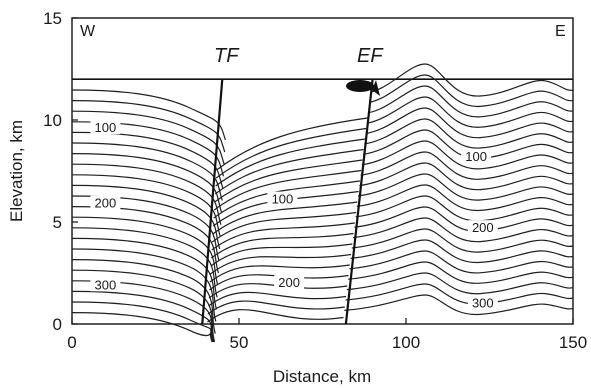 This screenshot has height=388, width=591. I want to click on y-tick-label: 5, so click(57, 222).